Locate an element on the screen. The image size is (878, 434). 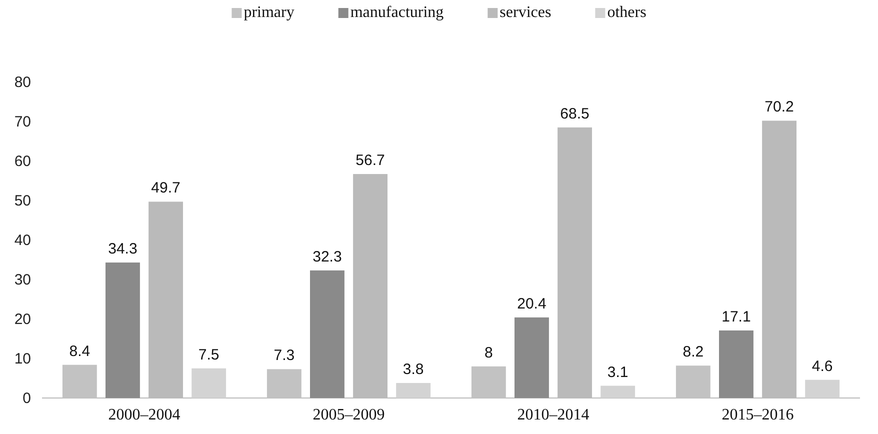
y-tick-label: 60 is located at coordinates (22, 161).